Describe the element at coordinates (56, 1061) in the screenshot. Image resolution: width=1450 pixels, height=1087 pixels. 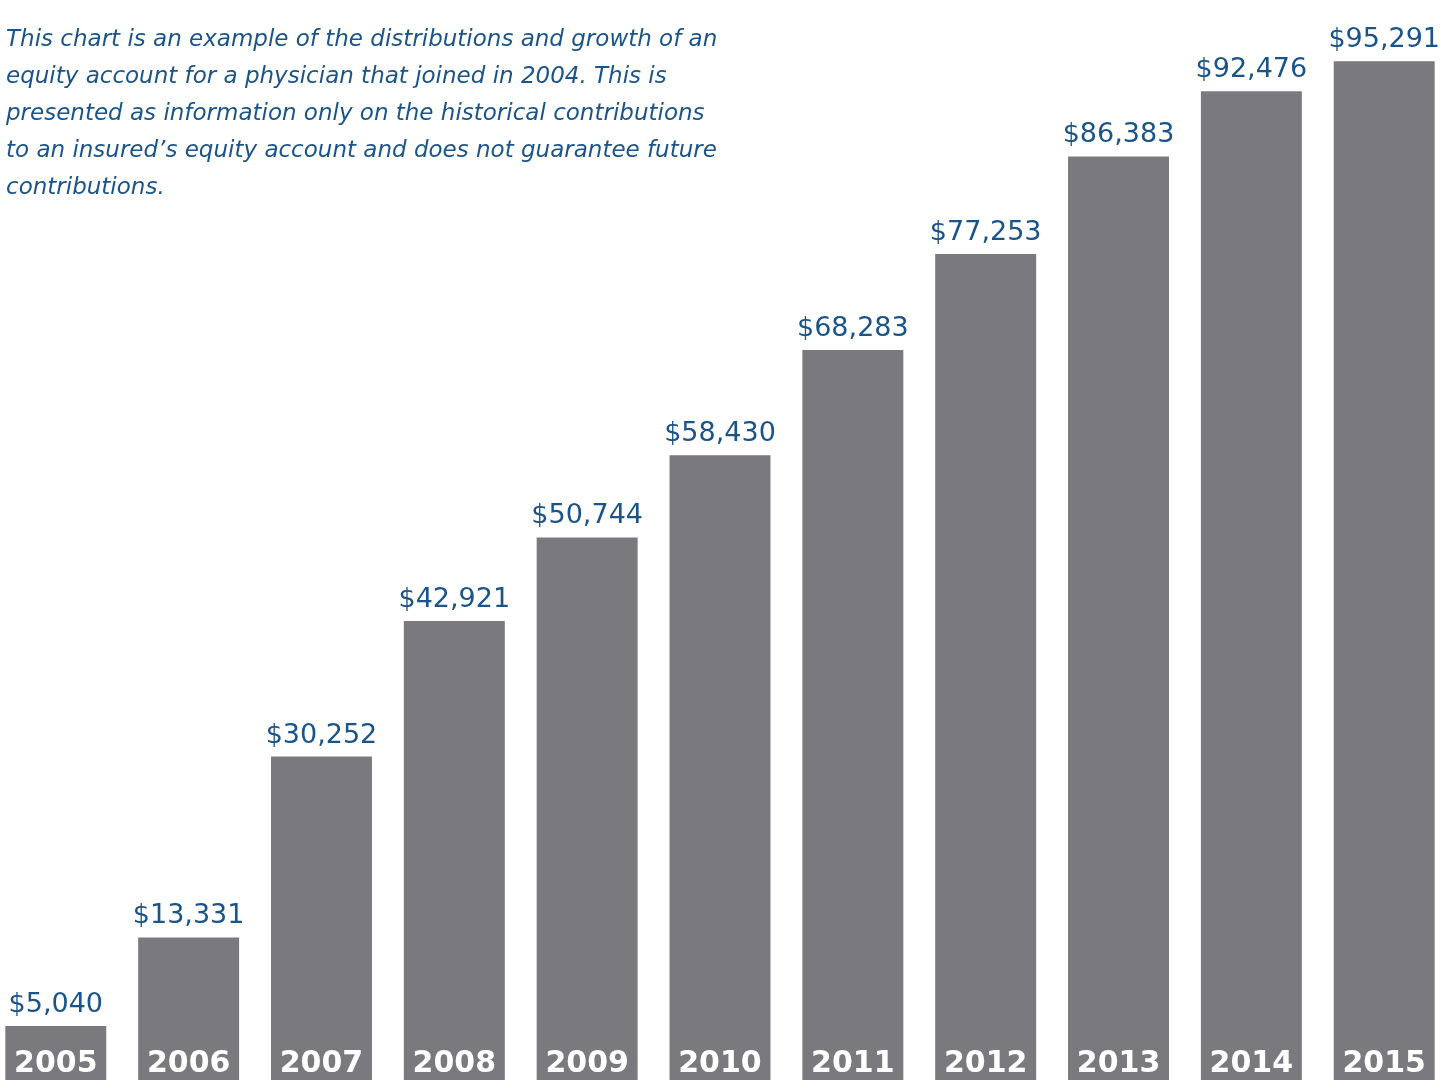
I see `x-tick-label: 2005` at that location.